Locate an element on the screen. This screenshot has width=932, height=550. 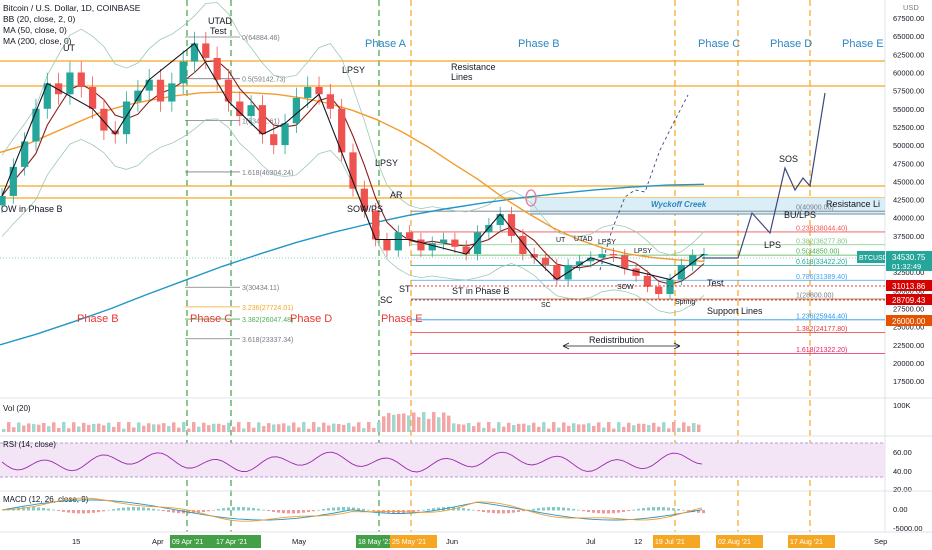
phase-top-0: Phase A is located at coordinates (386, 44).